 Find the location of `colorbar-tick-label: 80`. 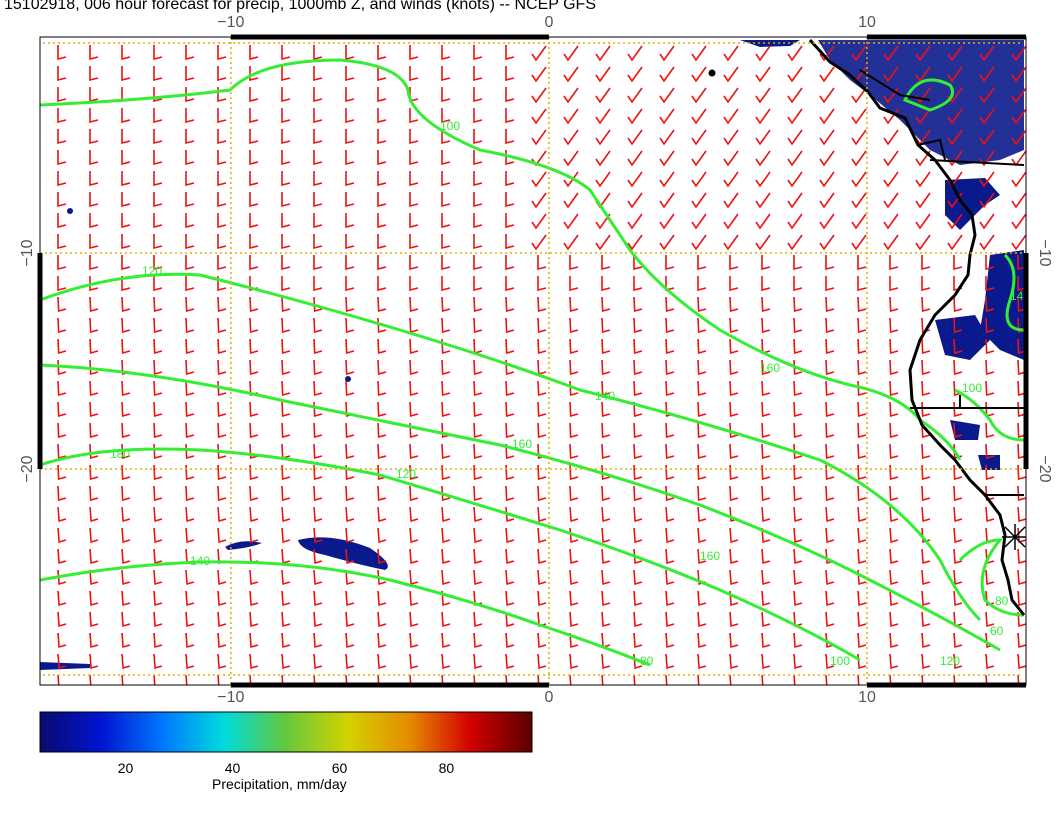

colorbar-tick-label: 80 is located at coordinates (447, 768).